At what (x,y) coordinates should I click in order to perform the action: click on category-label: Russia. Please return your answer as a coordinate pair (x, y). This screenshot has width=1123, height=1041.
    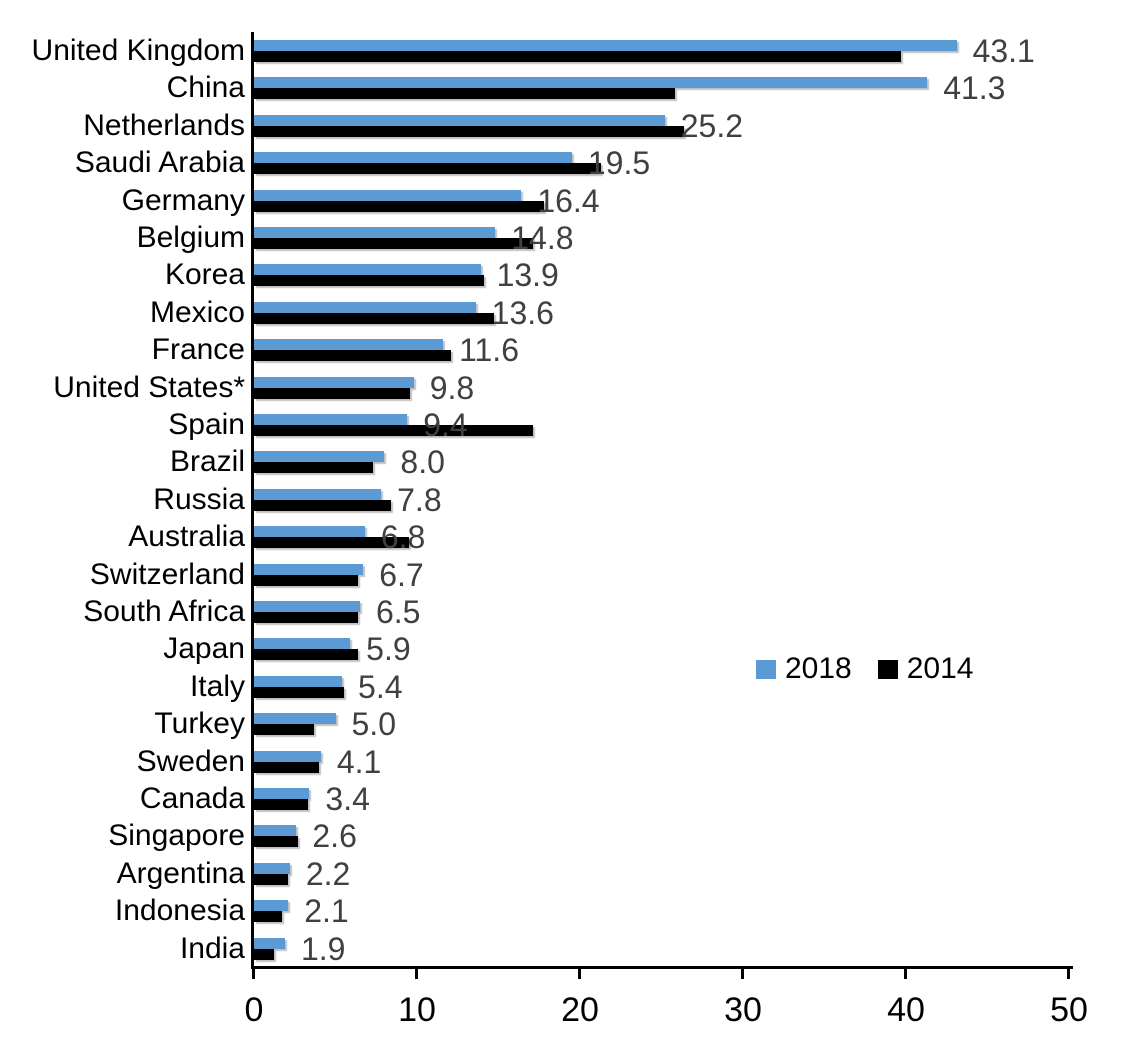
    Looking at the image, I should click on (199, 499).